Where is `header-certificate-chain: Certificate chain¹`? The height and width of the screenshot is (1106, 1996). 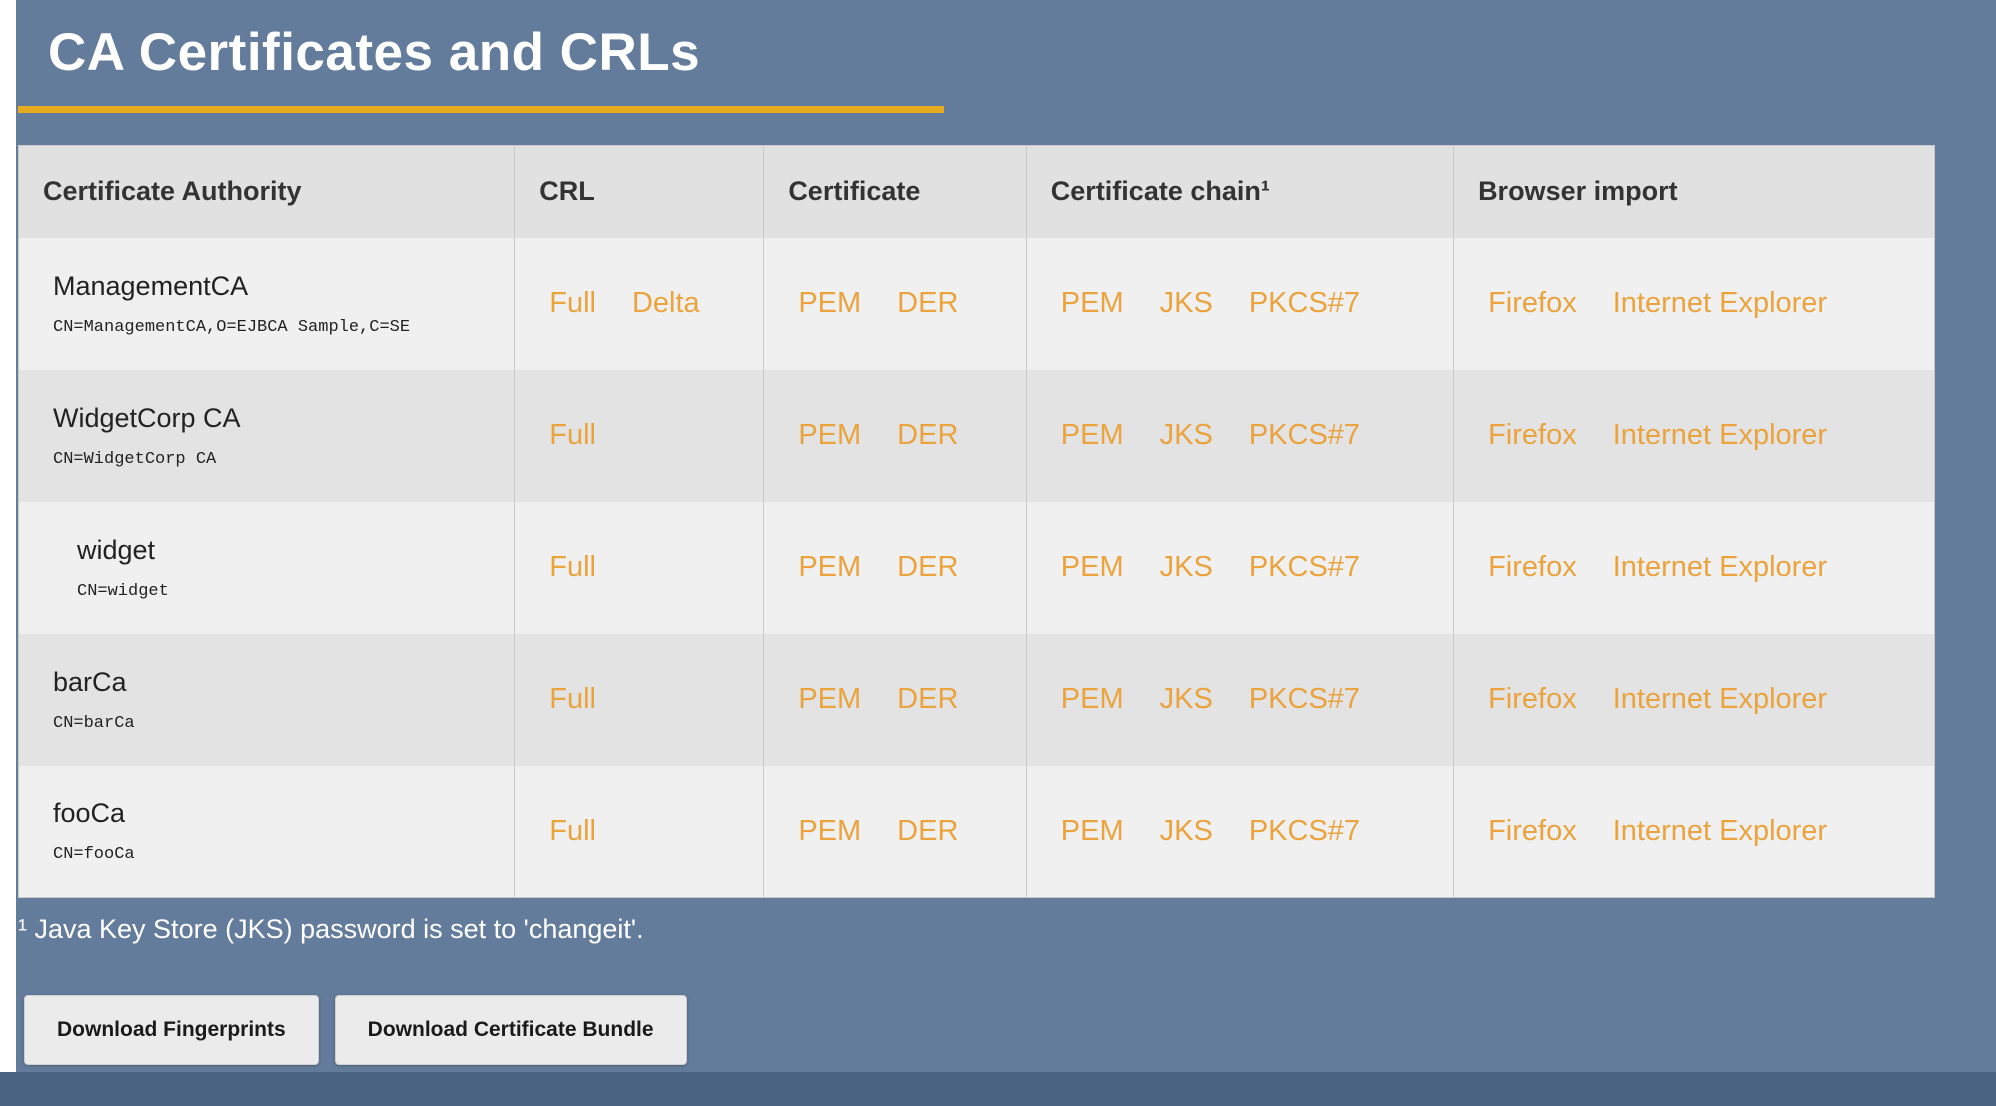
header-certificate-chain: Certificate chain¹ is located at coordinates (1239, 191).